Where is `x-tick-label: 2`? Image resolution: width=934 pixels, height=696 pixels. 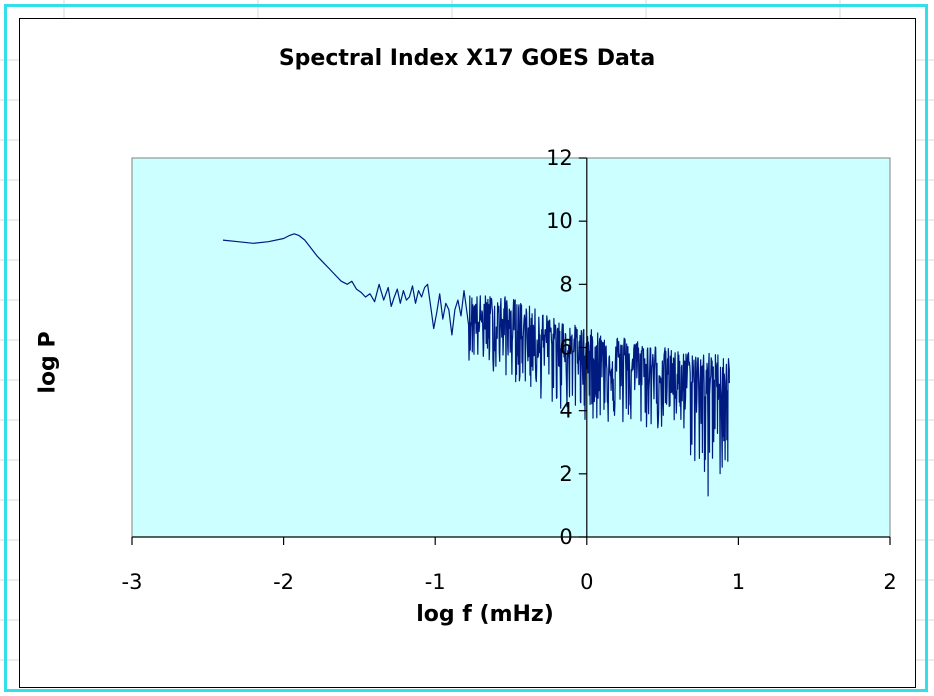 x-tick-label: 2 is located at coordinates (889, 582).